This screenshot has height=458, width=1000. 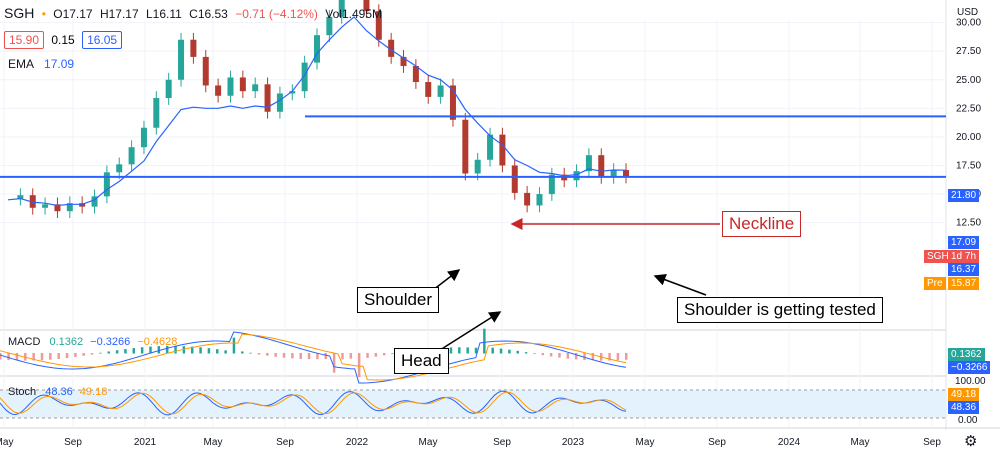 I want to click on stoch-tick-0: 0.00, so click(x=968, y=420).